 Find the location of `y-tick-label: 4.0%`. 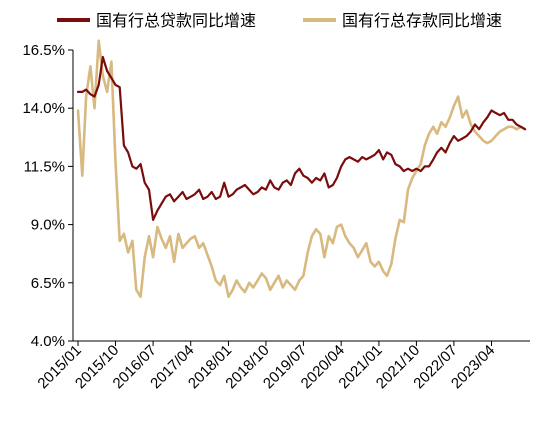

y-tick-label: 4.0% is located at coordinates (48, 341).